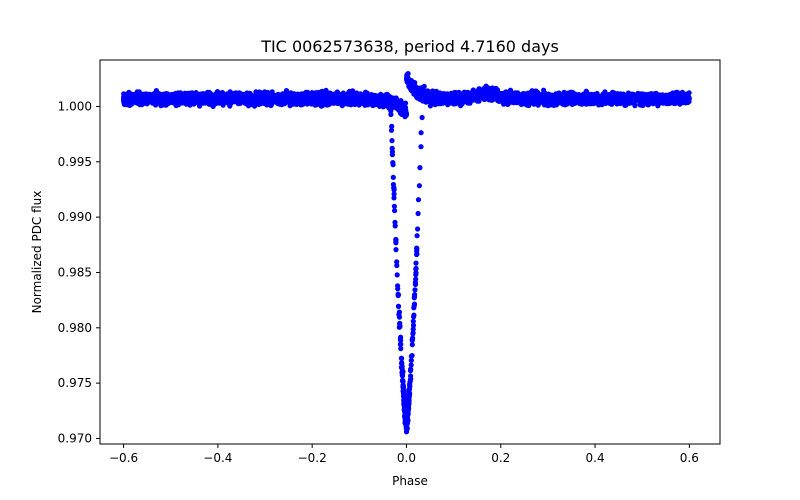 The height and width of the screenshot is (500, 800). Describe the element at coordinates (409, 46) in the screenshot. I see `chart-title: TIC 0062573638, period 4.7160 days` at that location.